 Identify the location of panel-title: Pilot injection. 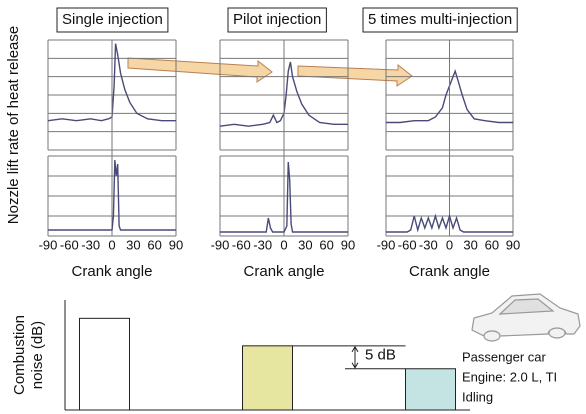
(277, 19).